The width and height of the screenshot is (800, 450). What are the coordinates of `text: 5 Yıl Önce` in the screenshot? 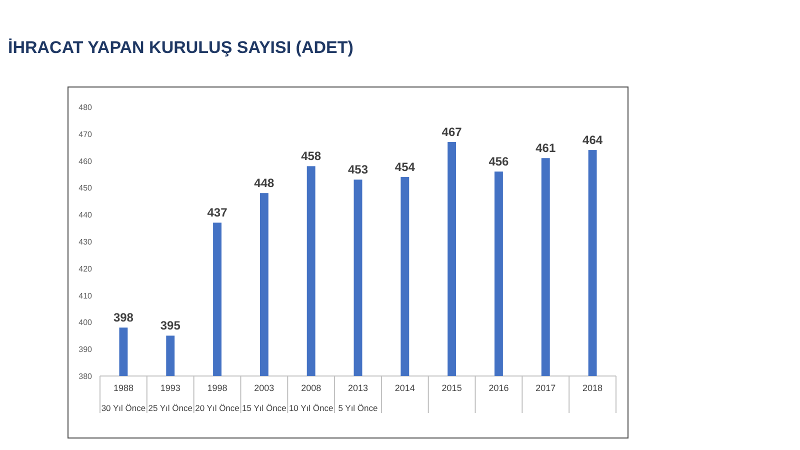 It's located at (358, 408).